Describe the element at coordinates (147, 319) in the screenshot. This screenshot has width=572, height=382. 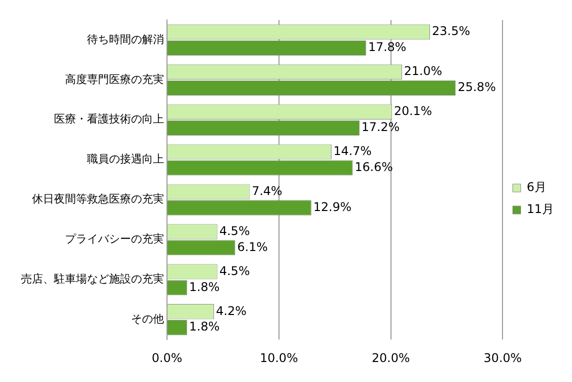
I see `y-tick-label: その他` at that location.